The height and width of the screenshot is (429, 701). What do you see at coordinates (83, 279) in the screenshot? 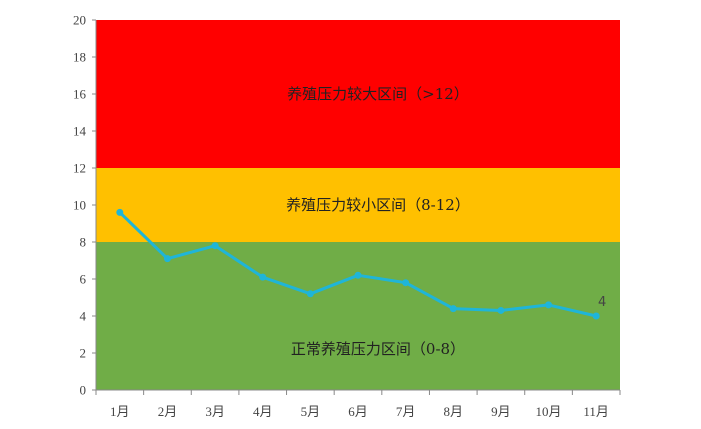
I see `y-tick-label: 6` at bounding box center [83, 279].